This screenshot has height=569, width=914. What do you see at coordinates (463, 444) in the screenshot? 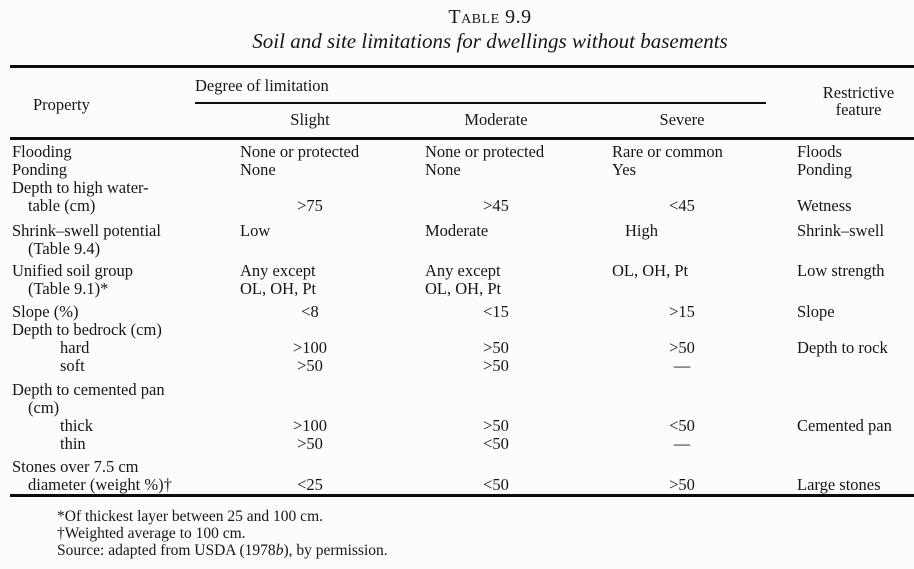
I see `table-row-pan-thin: thin >50 <50 —` at bounding box center [463, 444].